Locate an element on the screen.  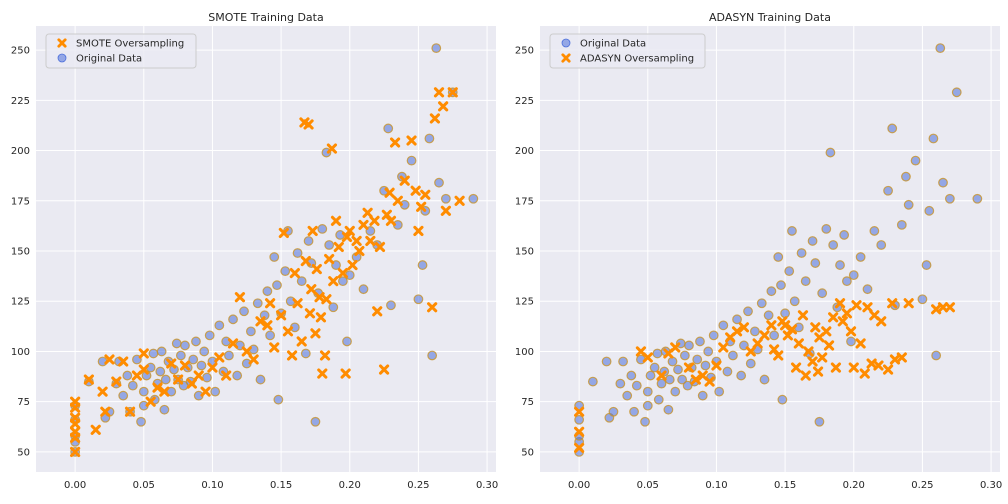
x-tick-label: 0.15 is located at coordinates (785, 485).